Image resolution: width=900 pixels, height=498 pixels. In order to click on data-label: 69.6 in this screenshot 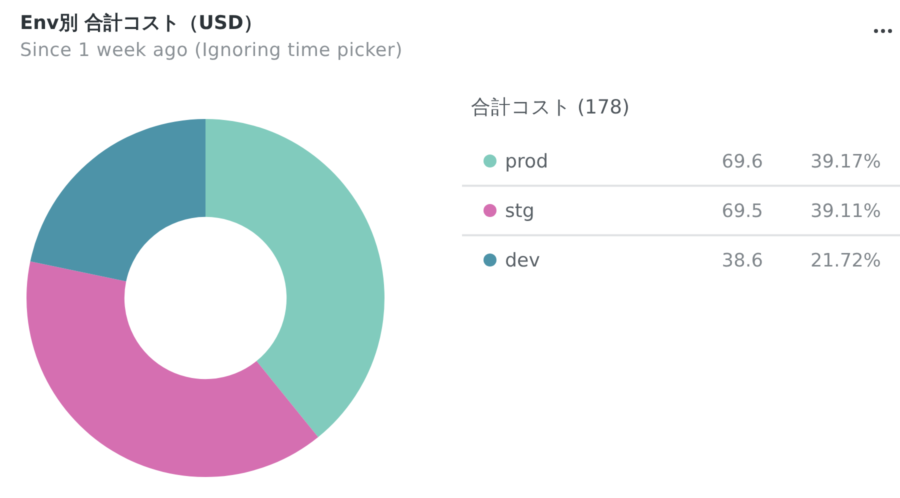, I will do `click(742, 162)`.